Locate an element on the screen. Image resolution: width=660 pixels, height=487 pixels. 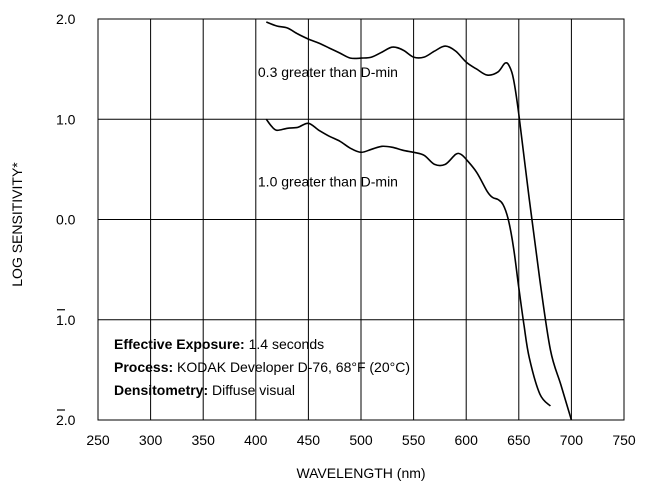
x-tick-label: 300 is located at coordinates (151, 440).